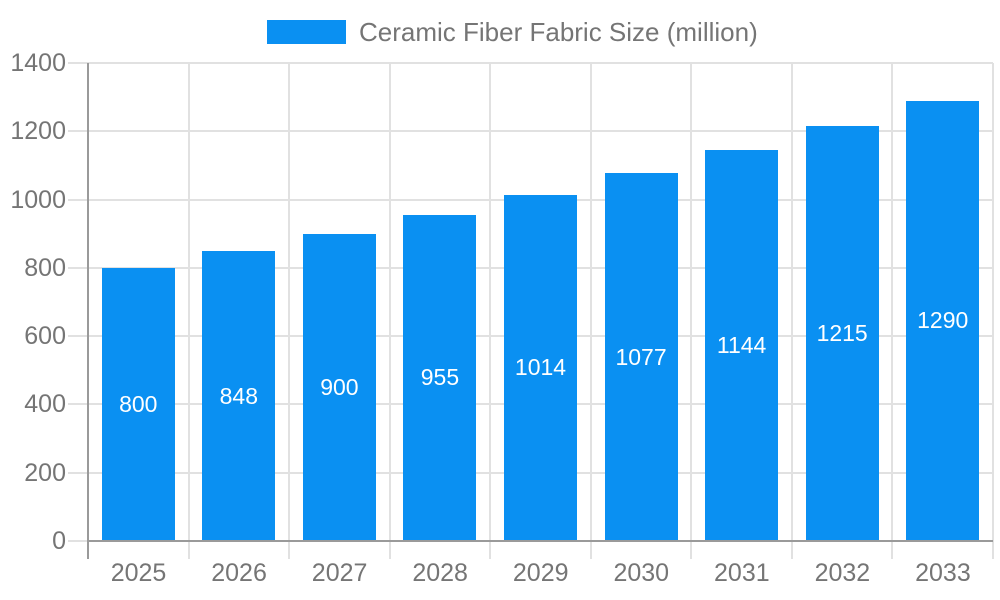  I want to click on y-axis-tick-label: 1200, so click(38, 131).